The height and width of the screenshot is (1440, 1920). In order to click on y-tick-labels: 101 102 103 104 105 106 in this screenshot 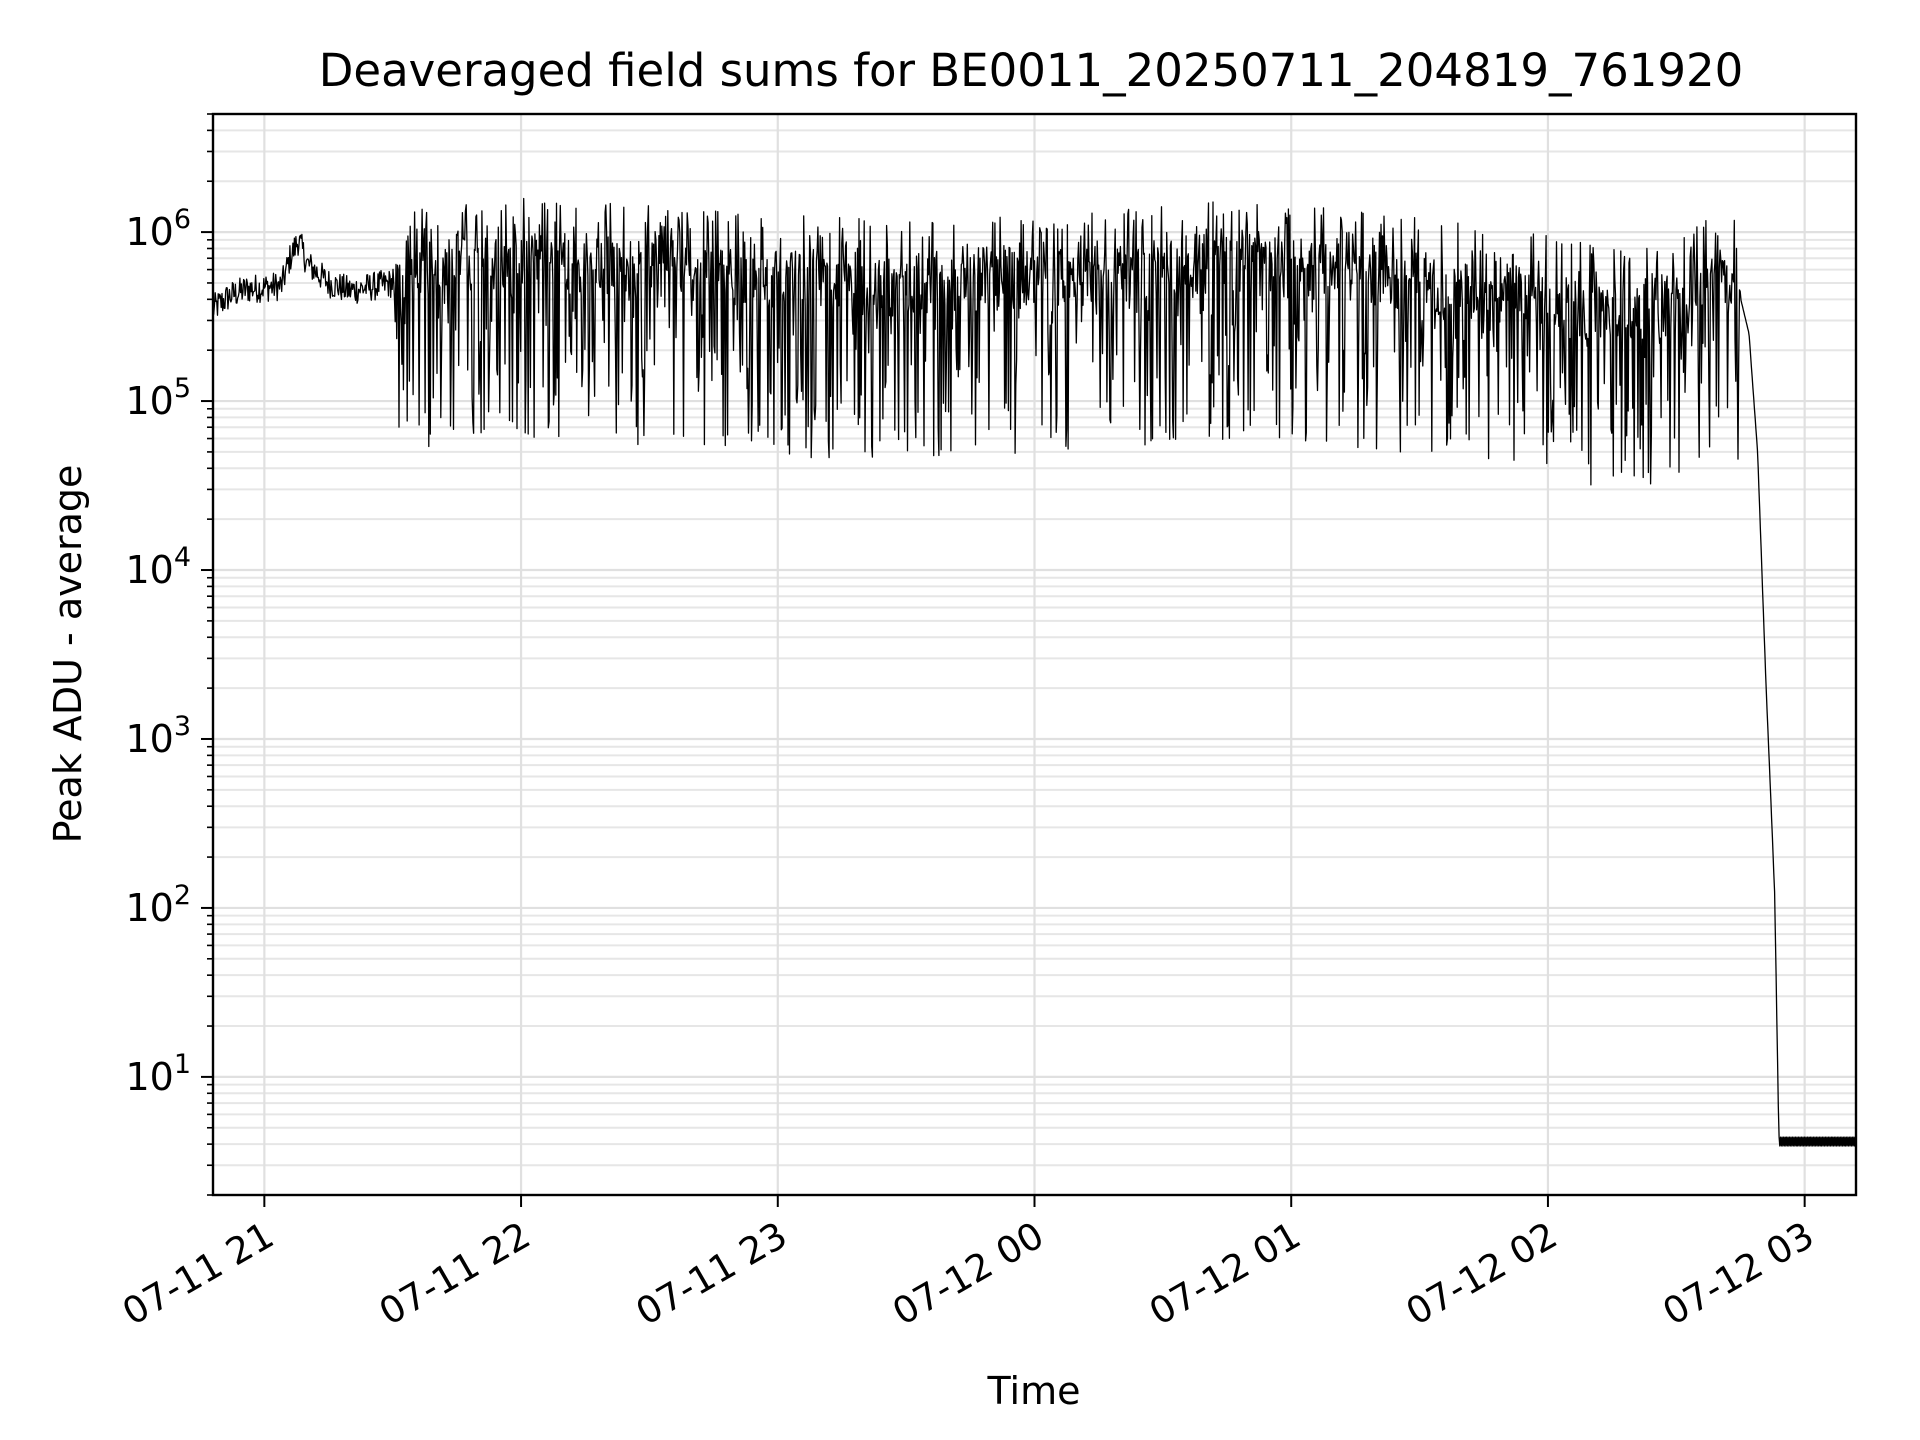, I will do `click(158, 651)`.